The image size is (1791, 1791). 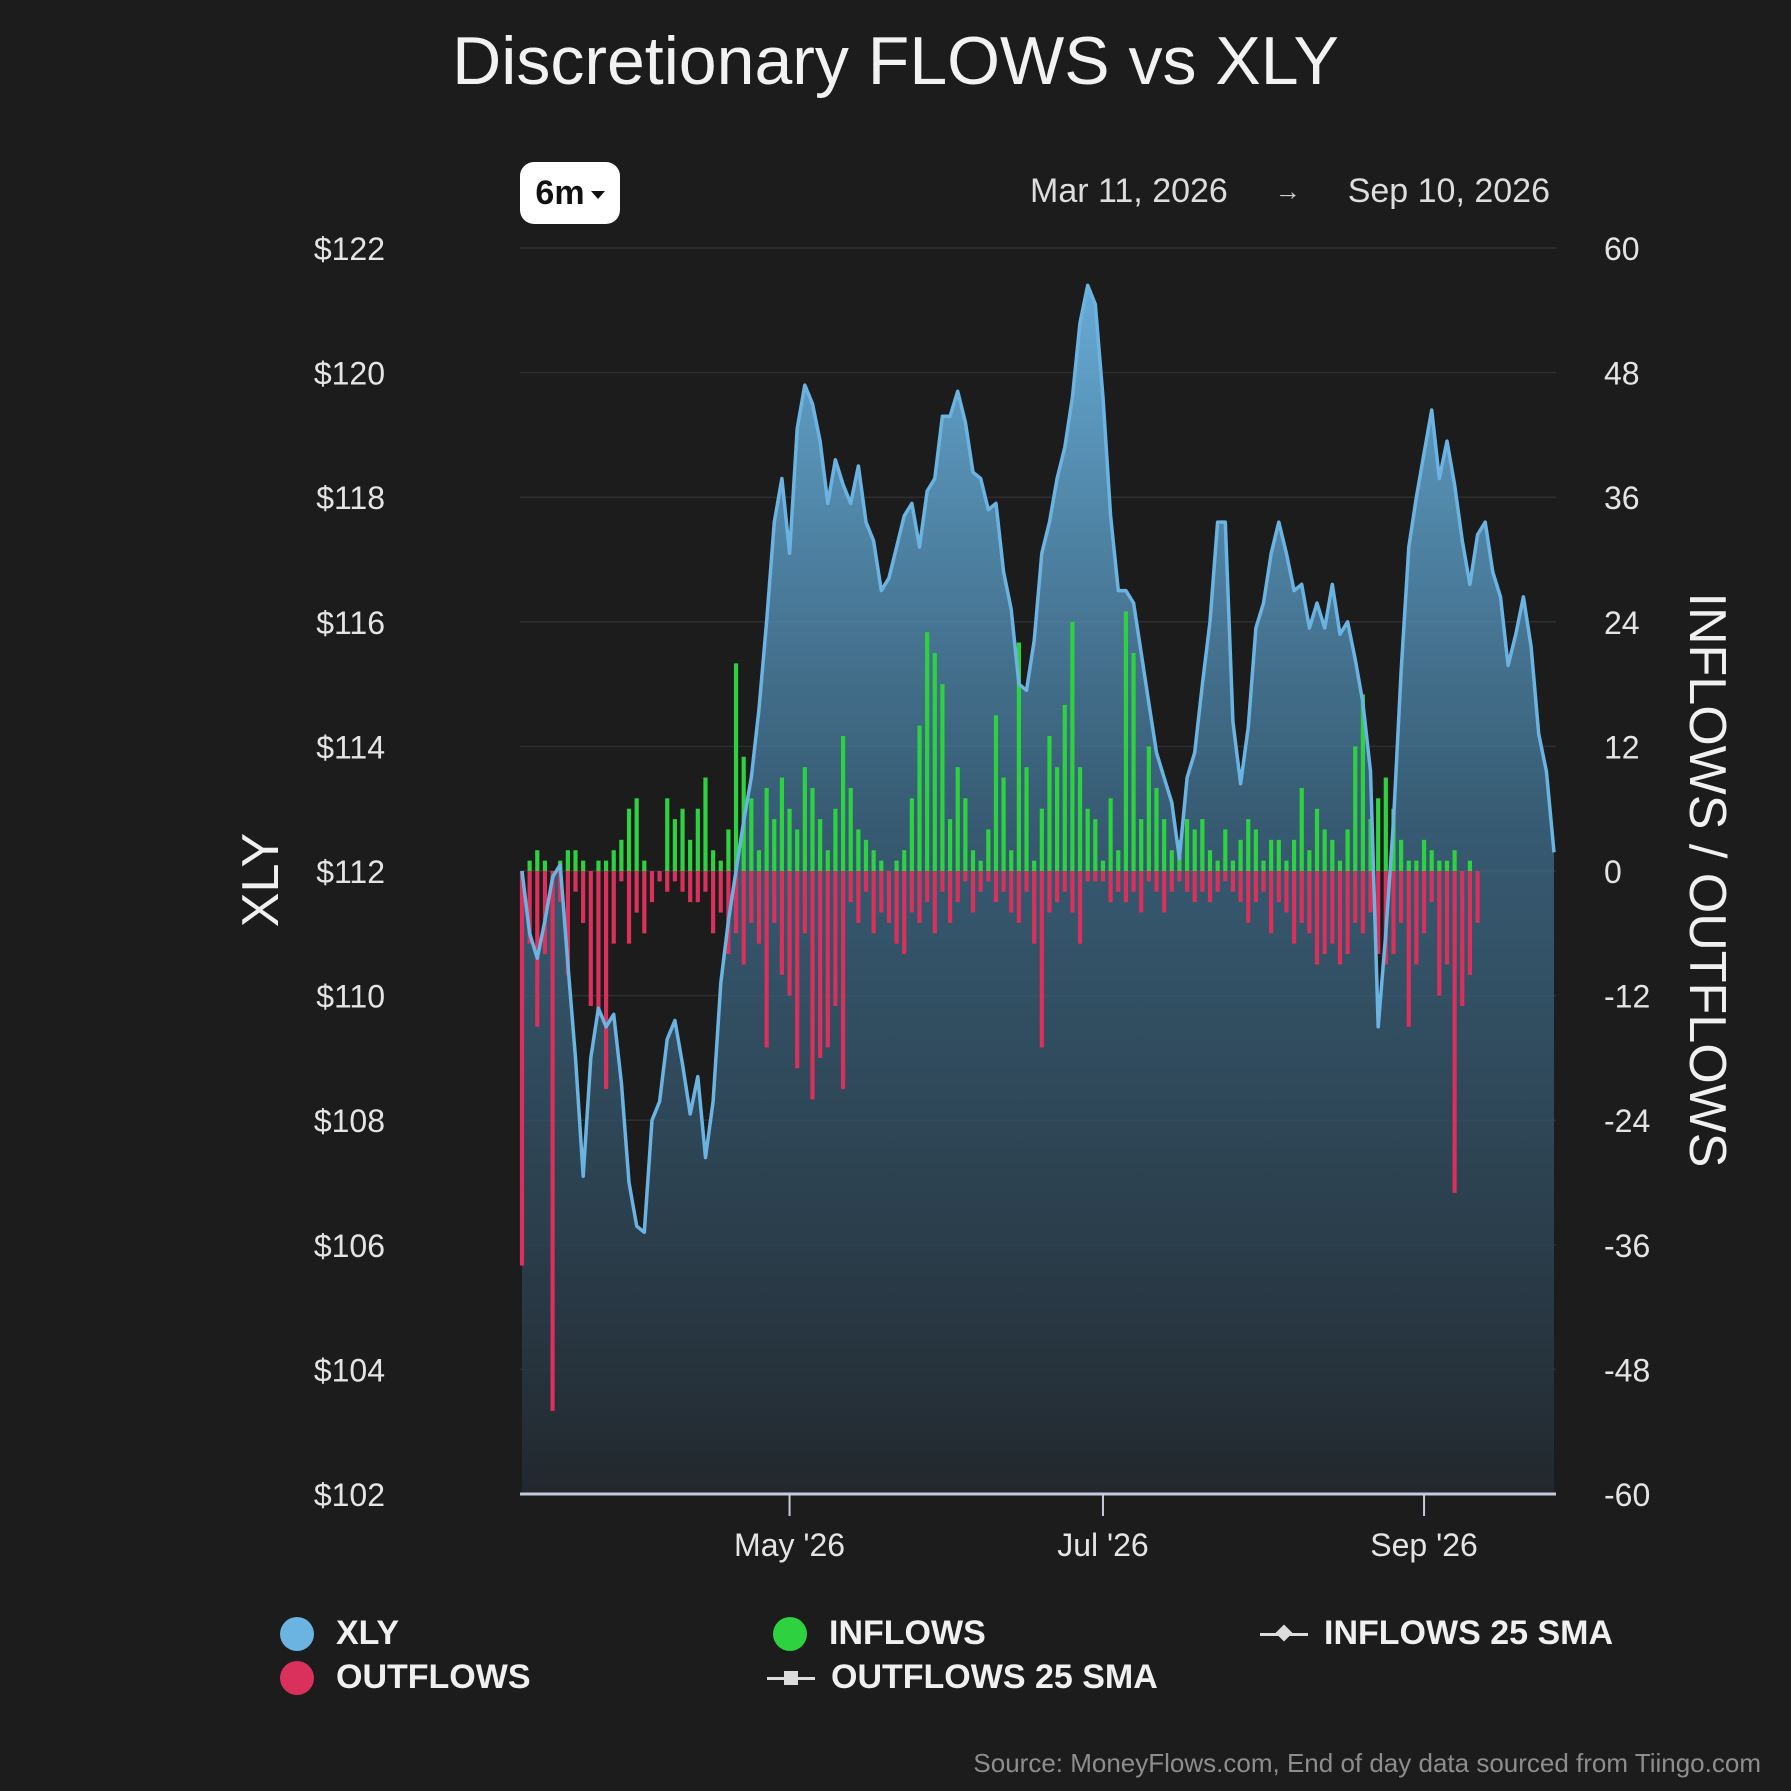 I want to click on date-start: Mar 11, 2026, so click(x=1129, y=191).